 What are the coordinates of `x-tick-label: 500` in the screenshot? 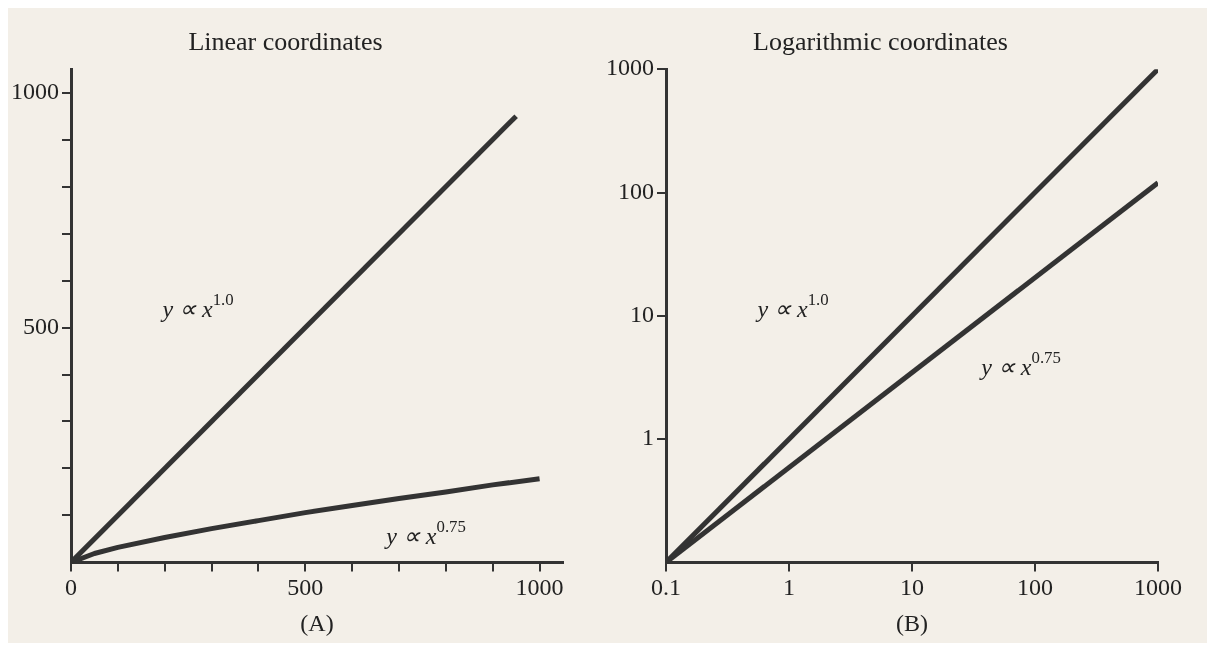 It's located at (305, 587).